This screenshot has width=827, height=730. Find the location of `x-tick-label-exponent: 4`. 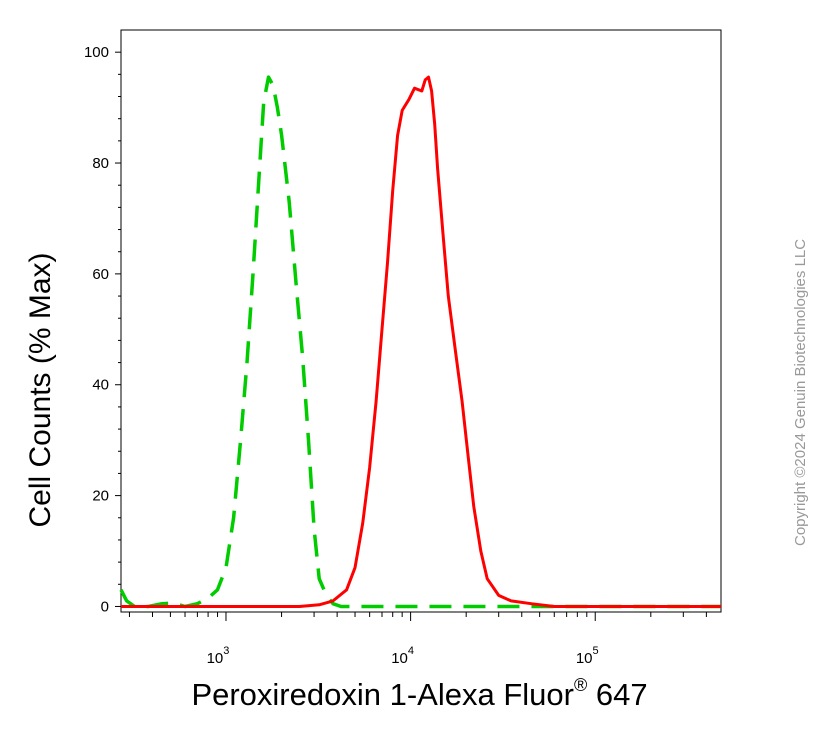

x-tick-label-exponent: 4 is located at coordinates (411, 651).